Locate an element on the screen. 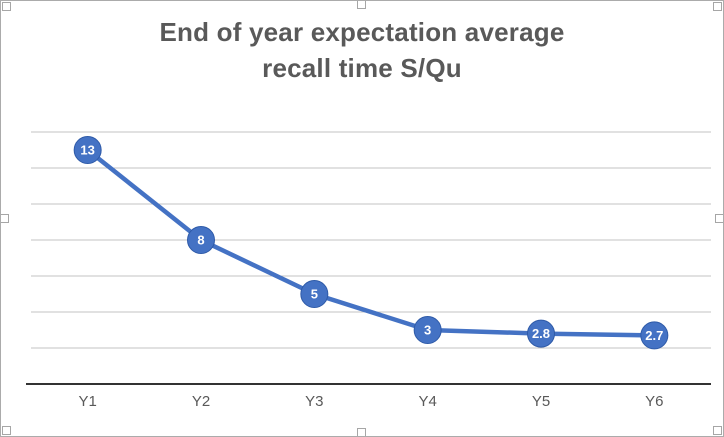 This screenshot has height=437, width=724. data-point-label-Y4: 3 is located at coordinates (427, 330).